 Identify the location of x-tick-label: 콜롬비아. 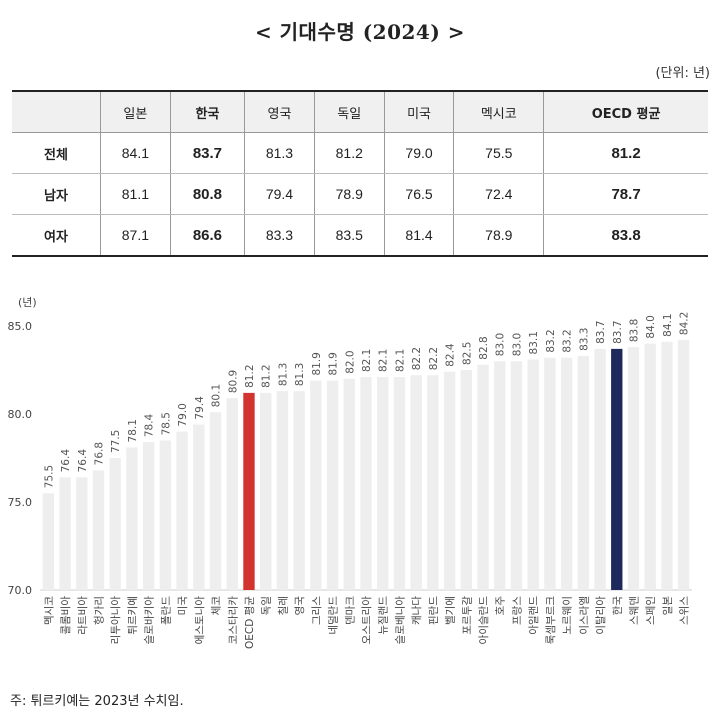
(66, 615).